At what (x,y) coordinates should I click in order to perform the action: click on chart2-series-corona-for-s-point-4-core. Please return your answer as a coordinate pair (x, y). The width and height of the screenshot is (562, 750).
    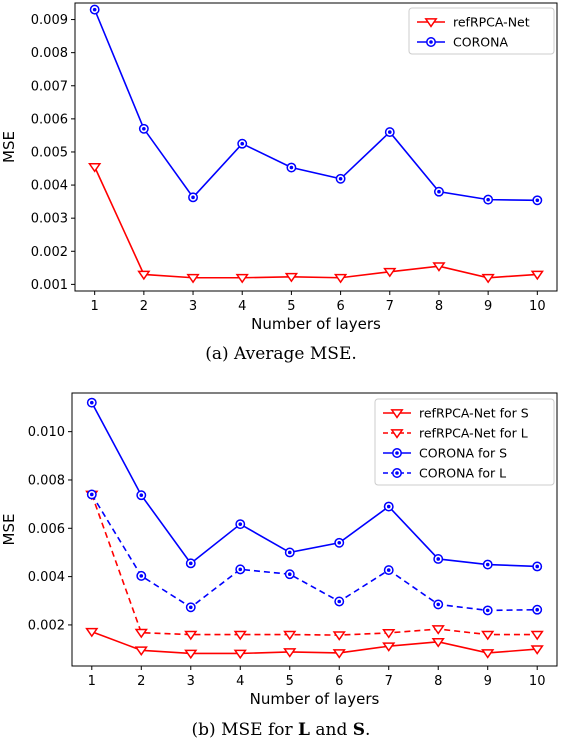
    Looking at the image, I should click on (240, 524).